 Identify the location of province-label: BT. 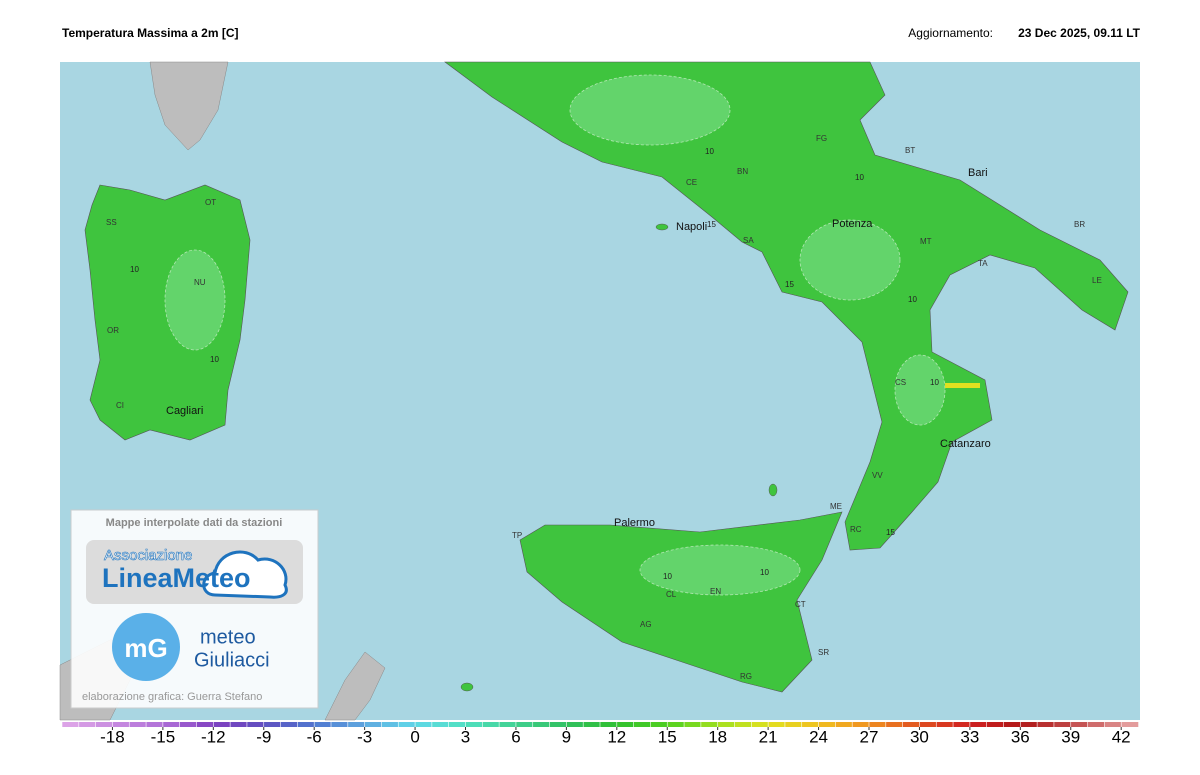
(910, 150).